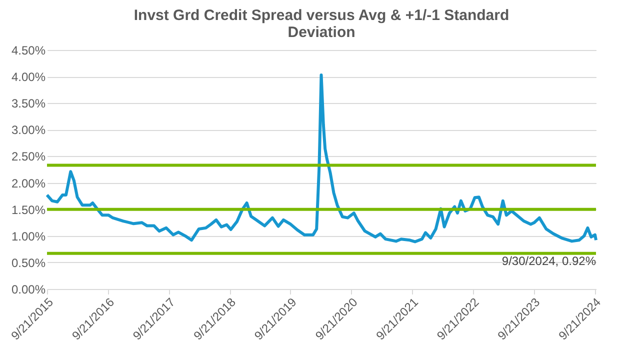  What do you see at coordinates (28, 157) in the screenshot?
I see `y-tick-label: 2.50%` at bounding box center [28, 157].